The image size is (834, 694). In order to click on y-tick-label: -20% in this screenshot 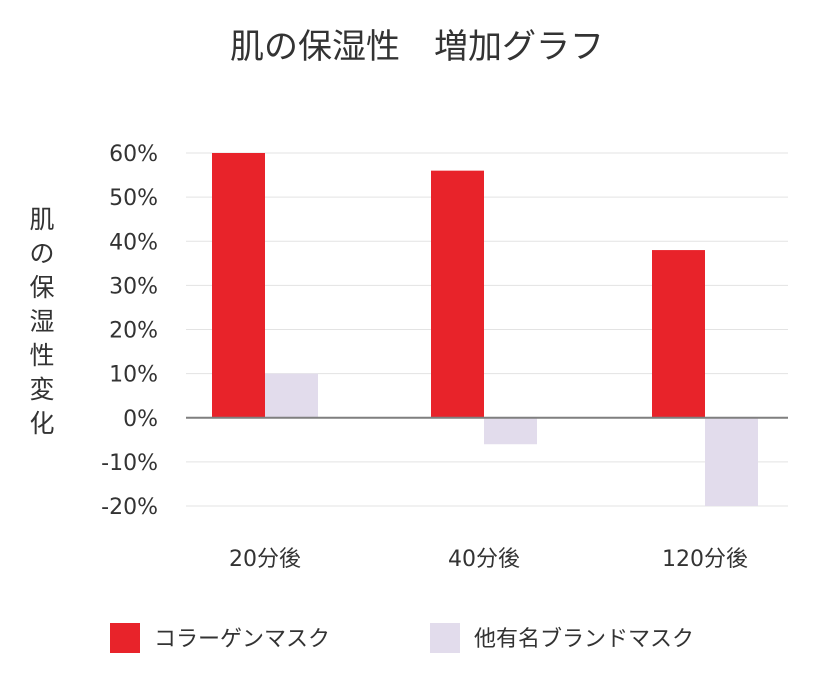, I will do `click(129, 507)`.